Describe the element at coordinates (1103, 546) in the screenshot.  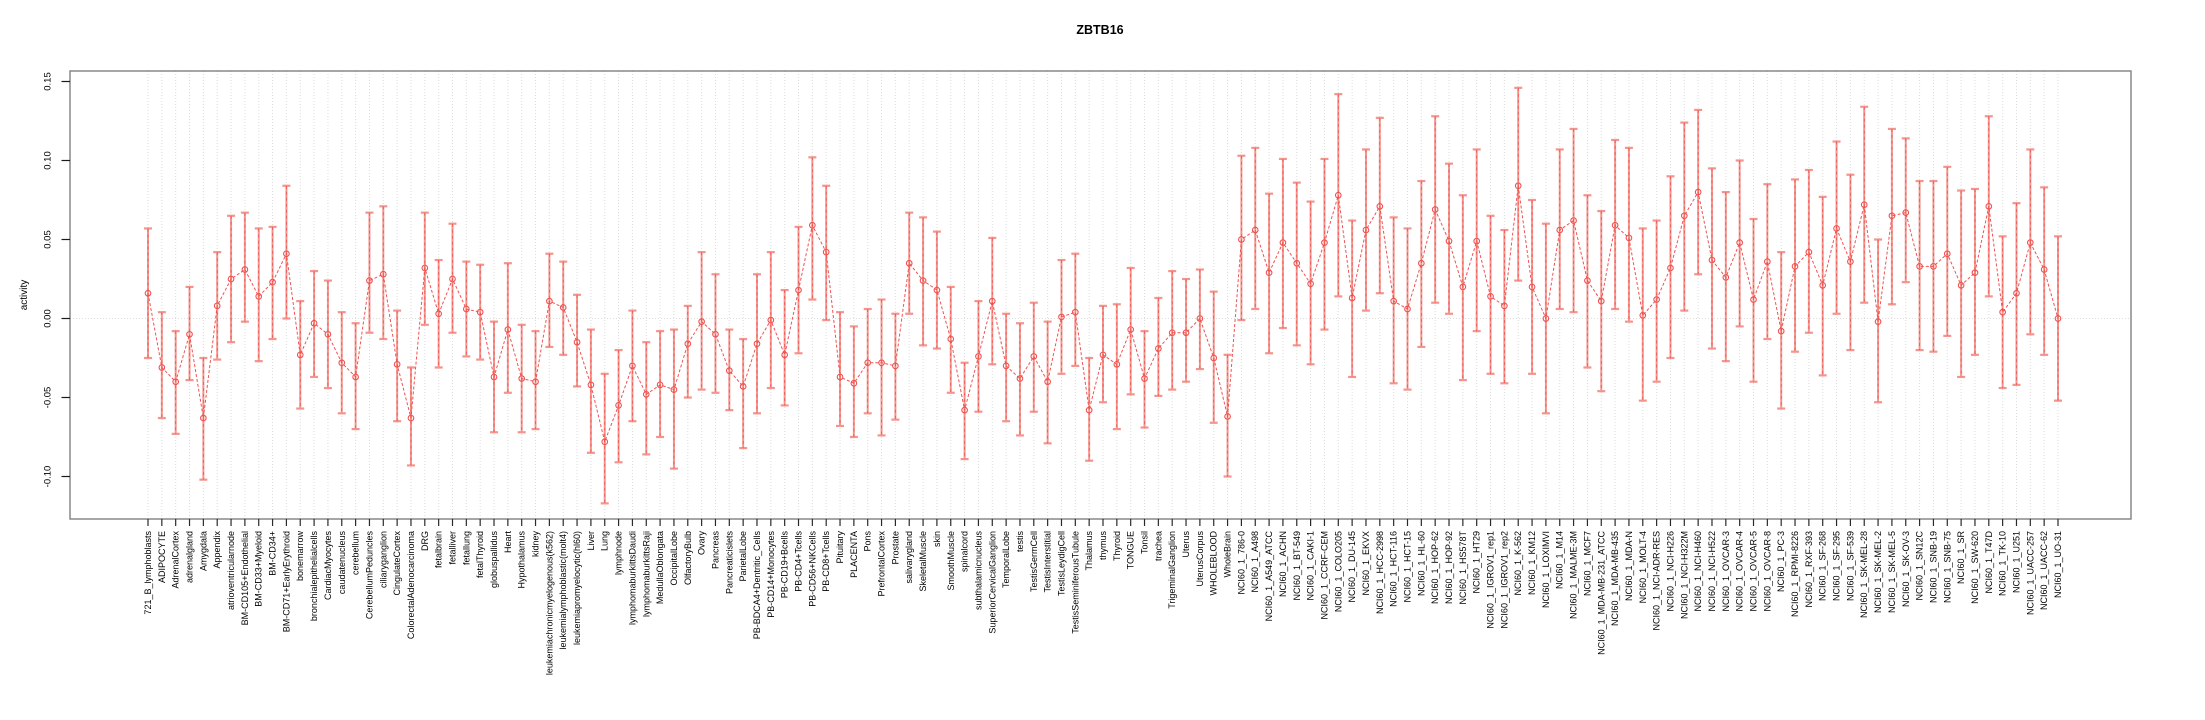
I see `x-axis-label: thymus` at that location.